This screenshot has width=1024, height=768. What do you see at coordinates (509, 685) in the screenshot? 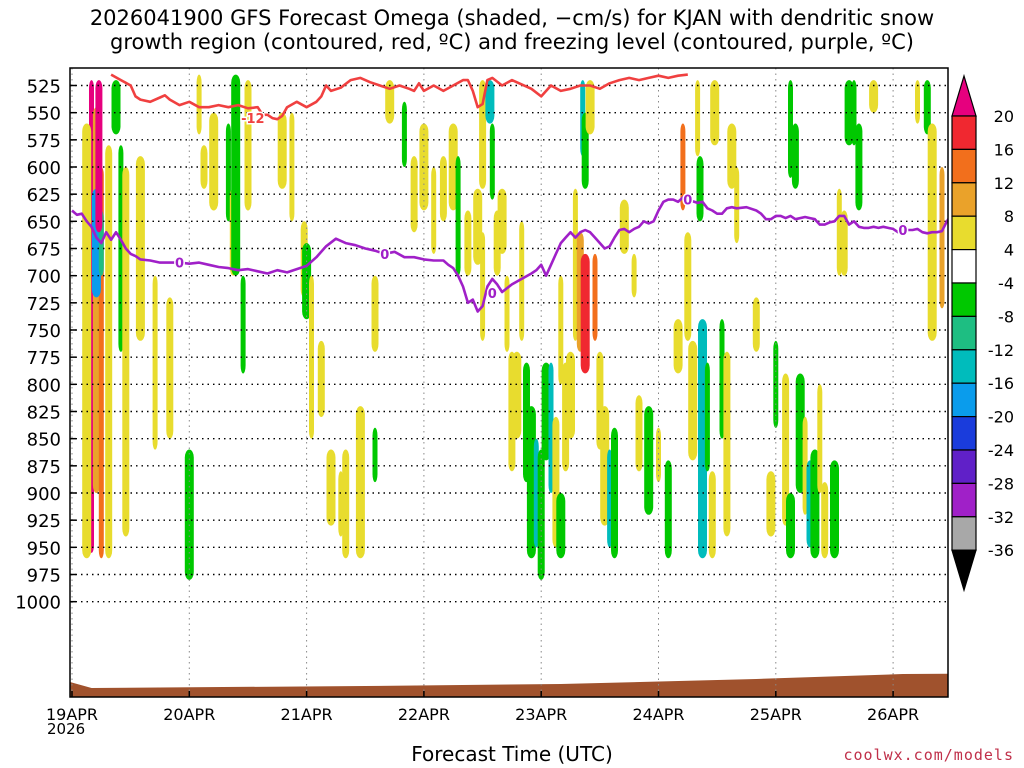
I see `ground-surface` at bounding box center [509, 685].